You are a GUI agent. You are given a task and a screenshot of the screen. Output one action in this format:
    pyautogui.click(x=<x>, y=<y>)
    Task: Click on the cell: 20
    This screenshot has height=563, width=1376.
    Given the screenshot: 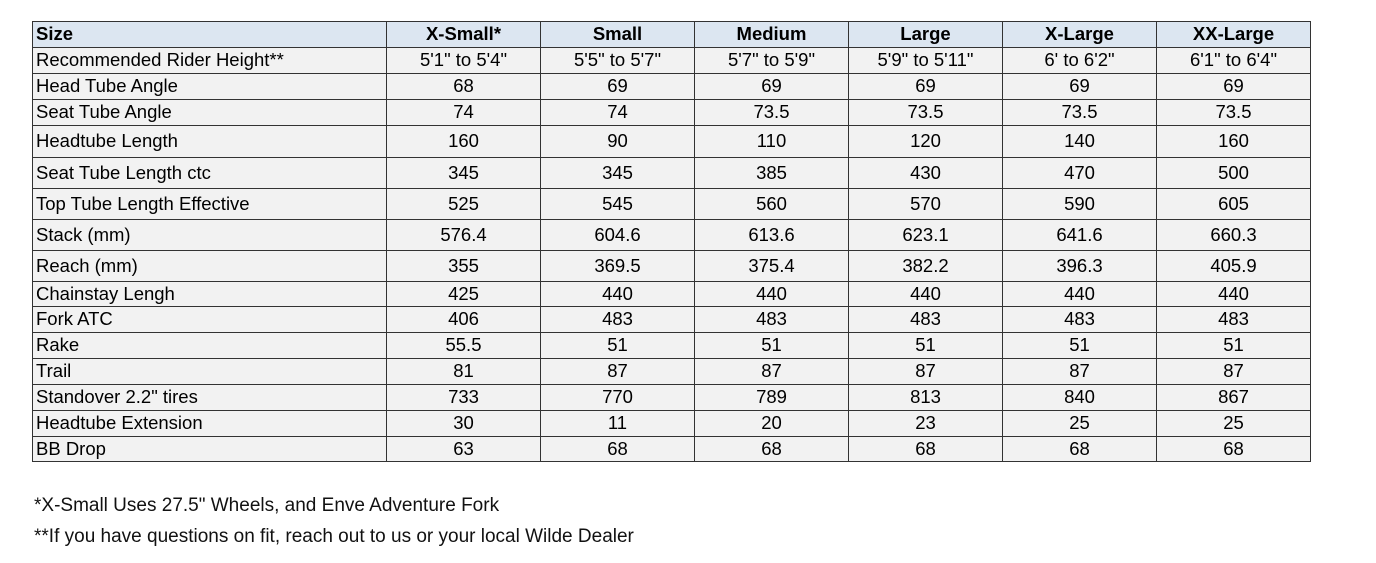 What is the action you would take?
    pyautogui.click(x=771, y=423)
    